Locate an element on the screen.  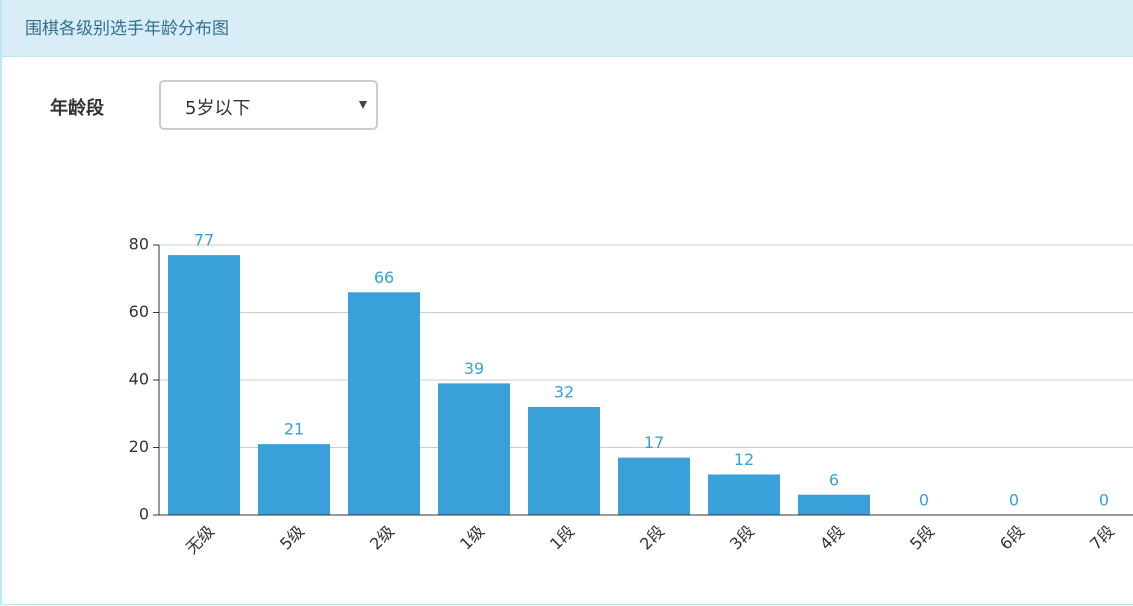
x-tick-label: 1段 is located at coordinates (562, 538).